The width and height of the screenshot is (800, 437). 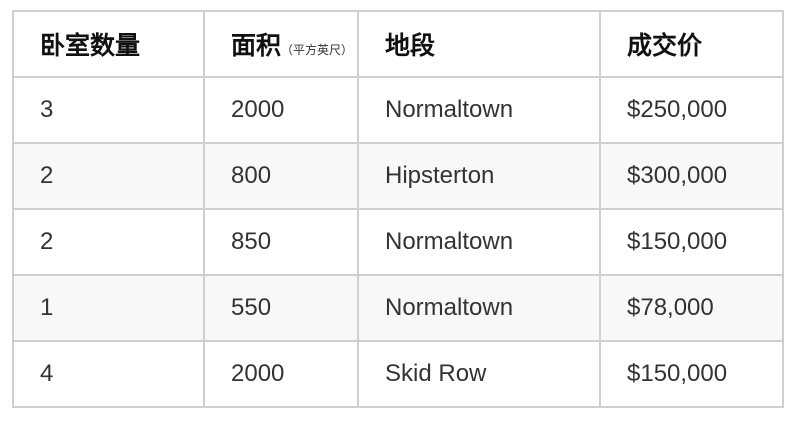 I want to click on cell-location: Skid Row, so click(x=479, y=374).